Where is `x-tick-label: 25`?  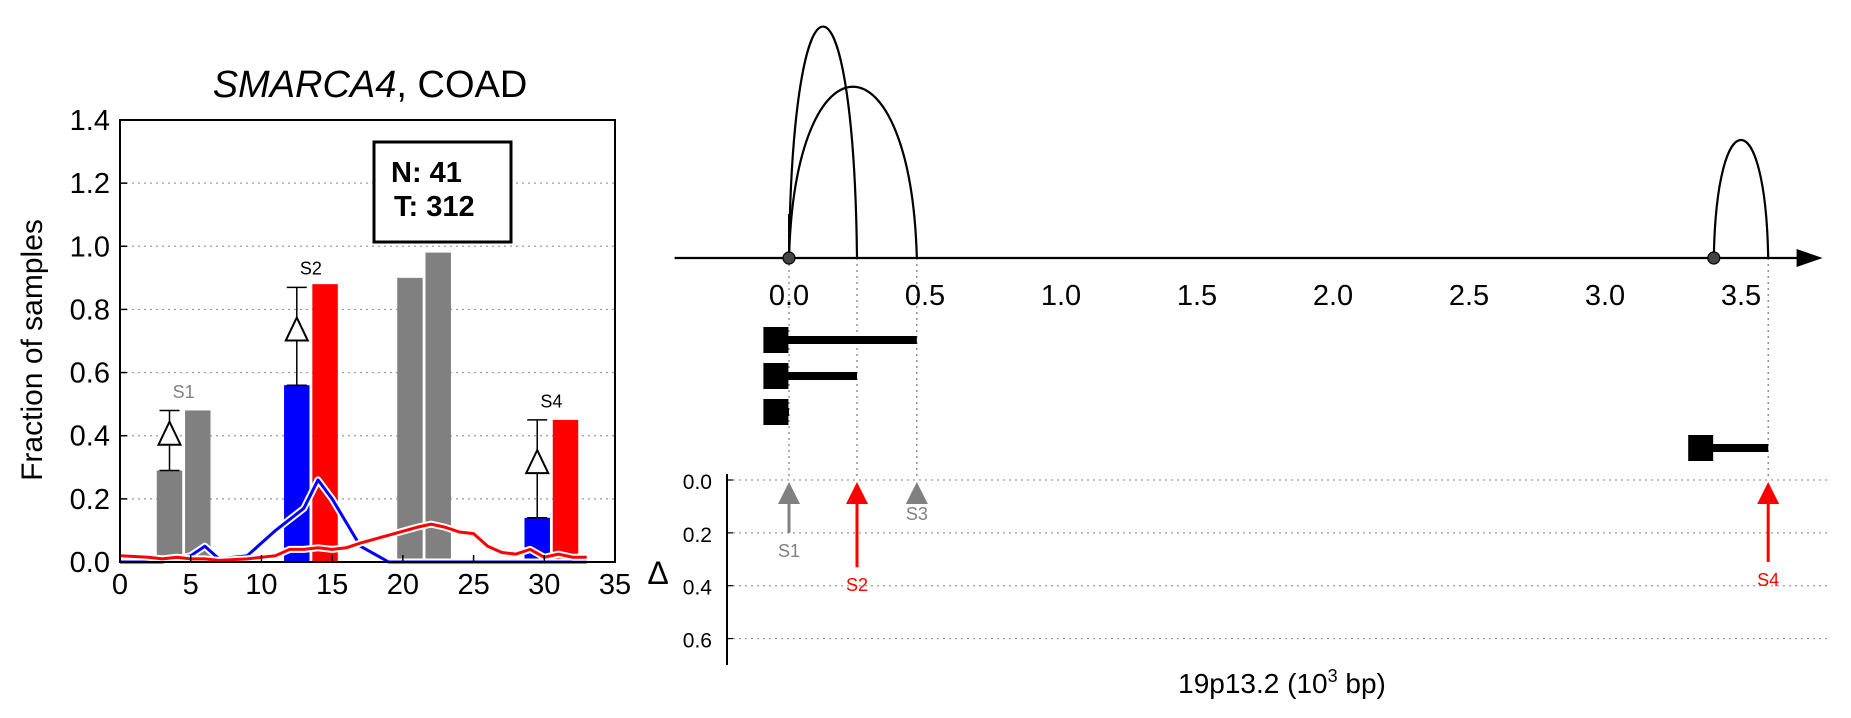
x-tick-label: 25 is located at coordinates (473, 585).